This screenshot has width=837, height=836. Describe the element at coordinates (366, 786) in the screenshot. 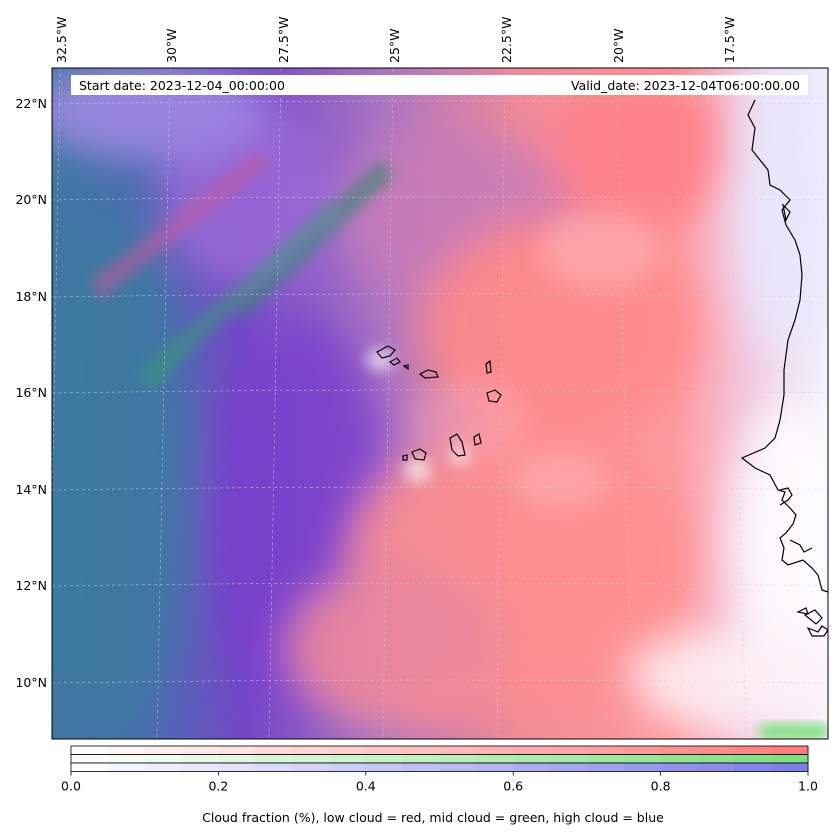

I see `colorbar-tick-label: 0.4` at that location.